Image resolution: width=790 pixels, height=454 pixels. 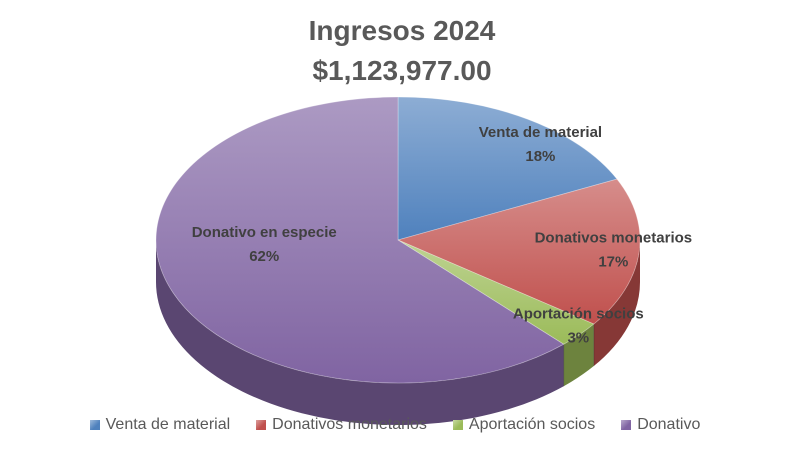 What do you see at coordinates (168, 424) in the screenshot?
I see `legend-label: Venta de material` at bounding box center [168, 424].